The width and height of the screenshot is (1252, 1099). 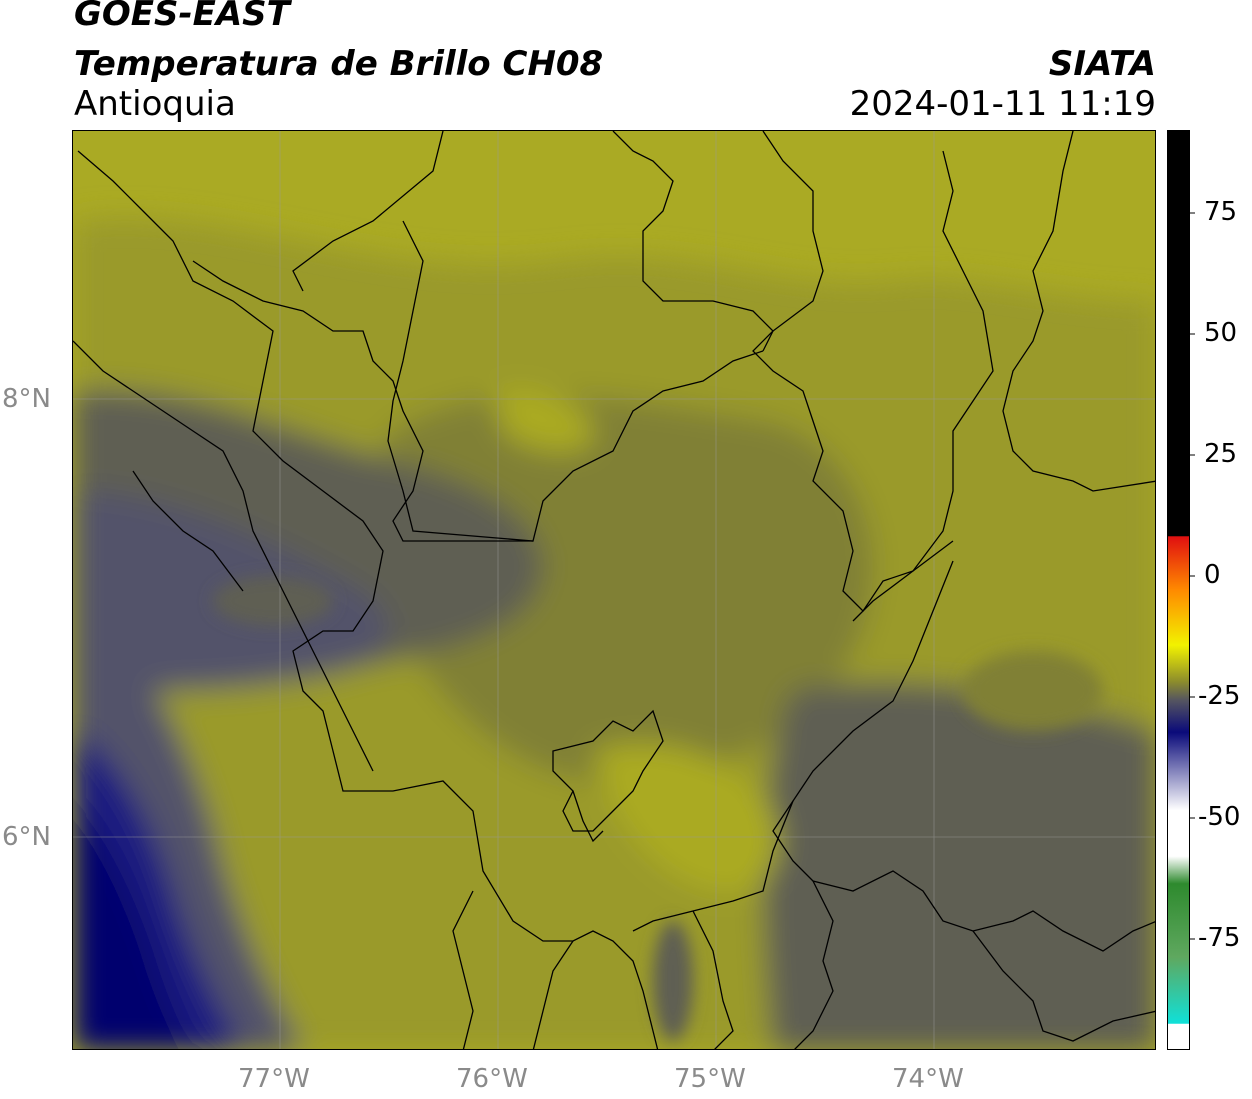 What do you see at coordinates (492, 1079) in the screenshot?
I see `lon-label-76w: 76°W` at bounding box center [492, 1079].